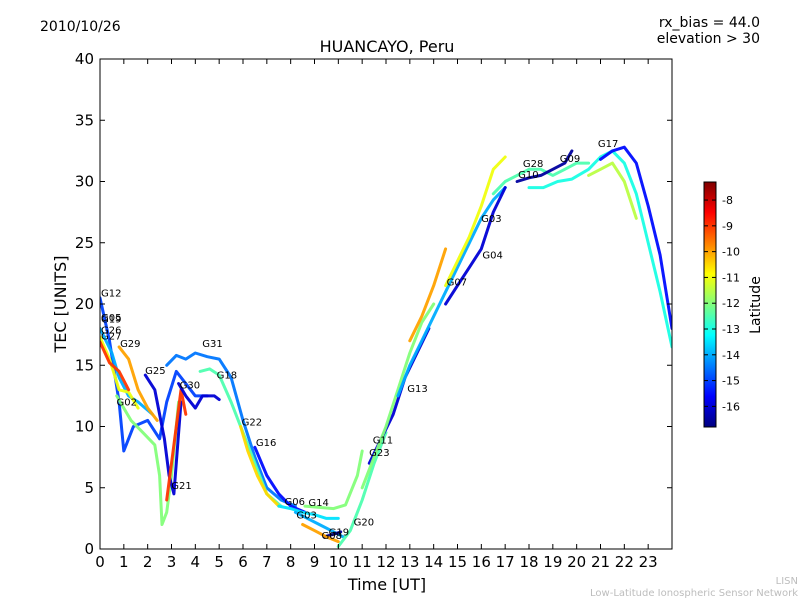 Image resolution: width=800 pixels, height=600 pixels. What do you see at coordinates (84, 304) in the screenshot?
I see `y-tick-label: 20` at bounding box center [84, 304].